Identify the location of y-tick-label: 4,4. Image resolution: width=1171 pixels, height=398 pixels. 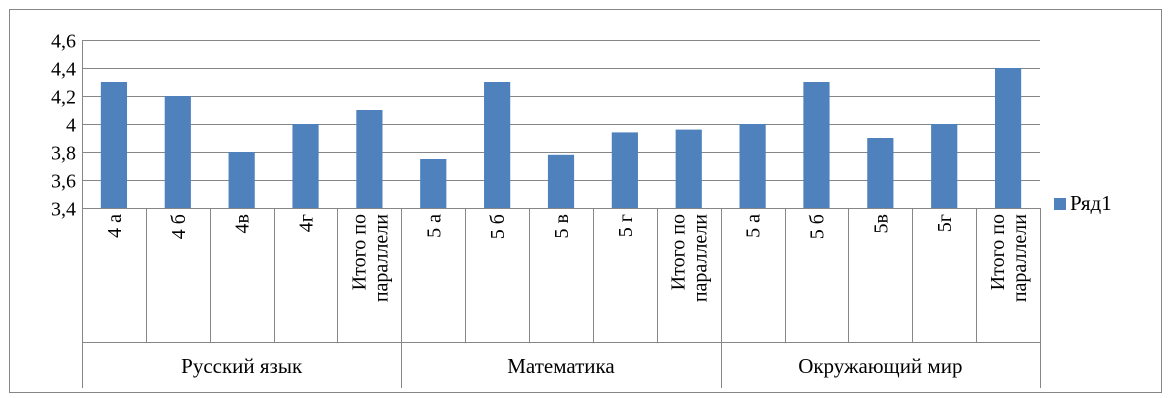
(63, 70).